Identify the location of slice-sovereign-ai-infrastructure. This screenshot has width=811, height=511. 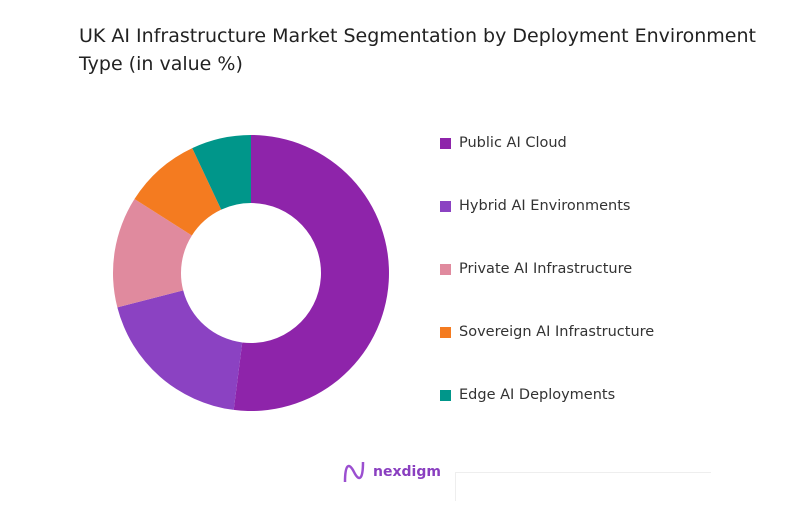
(178, 192).